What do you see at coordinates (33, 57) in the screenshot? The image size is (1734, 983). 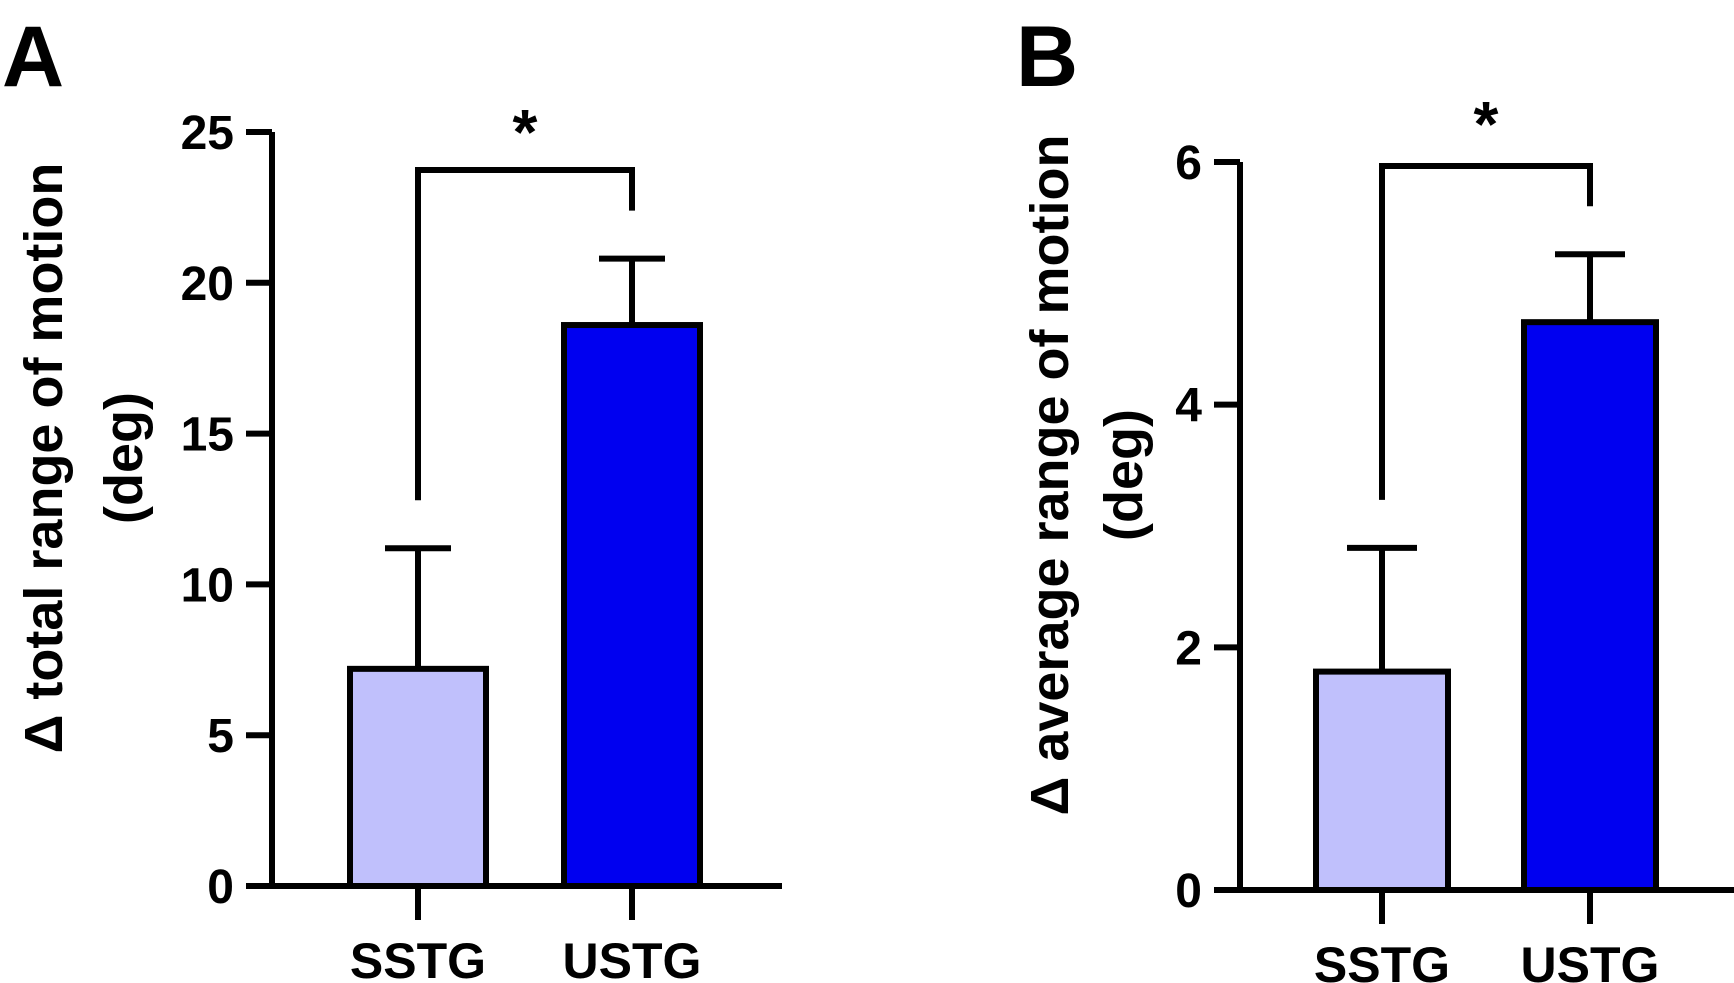 I see `panel-a-letter: A` at bounding box center [33, 57].